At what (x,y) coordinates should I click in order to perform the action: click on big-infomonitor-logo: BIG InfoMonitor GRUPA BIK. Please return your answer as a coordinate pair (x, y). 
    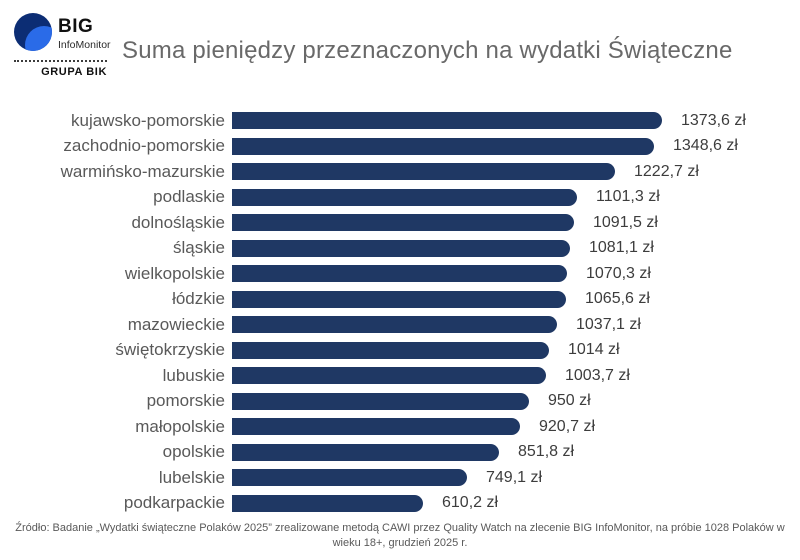
    Looking at the image, I should click on (62, 45).